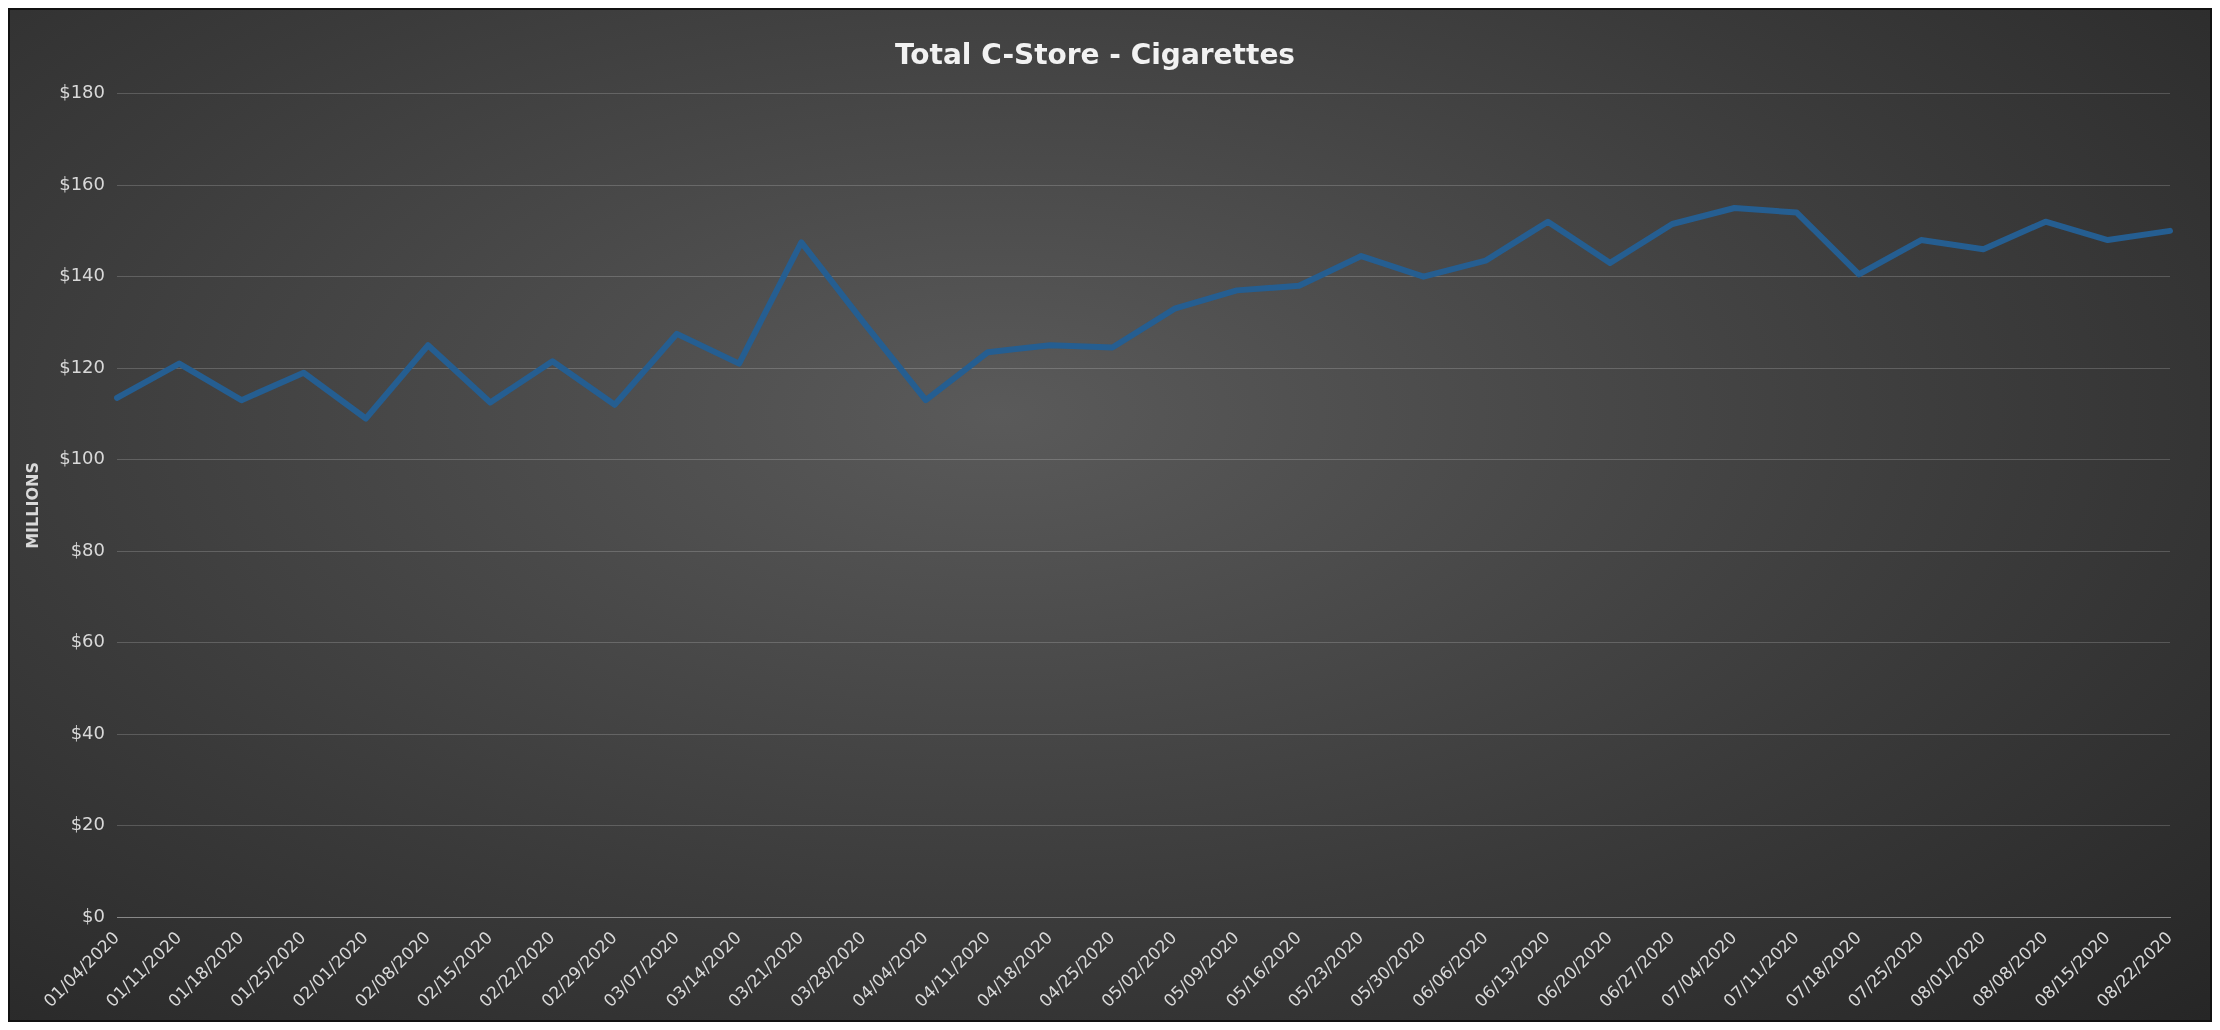 The width and height of the screenshot is (2220, 1030). Describe the element at coordinates (88, 824) in the screenshot. I see `y-tick-label: $20` at that location.